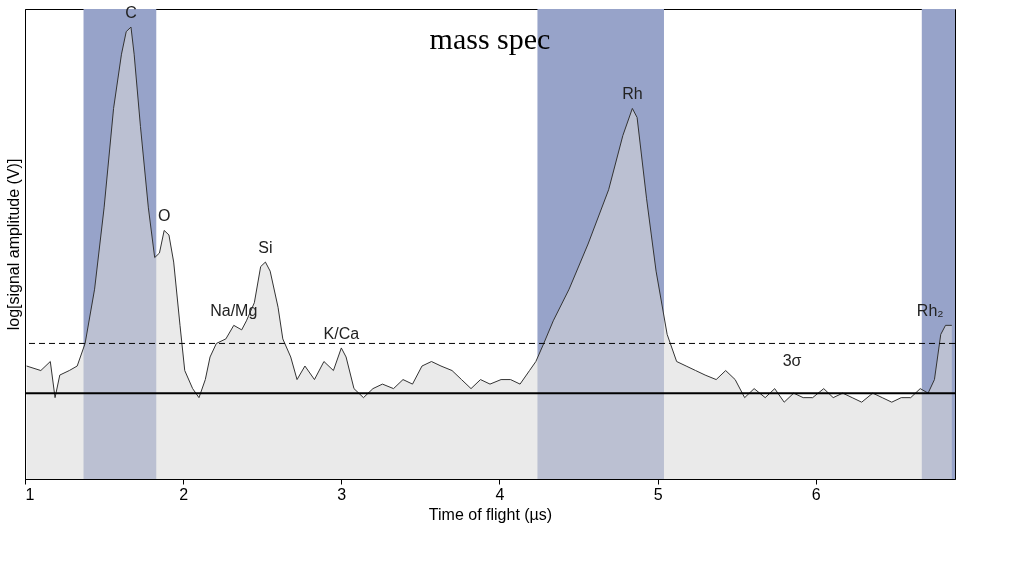  What do you see at coordinates (265, 248) in the screenshot?
I see `annotation: Si` at bounding box center [265, 248].